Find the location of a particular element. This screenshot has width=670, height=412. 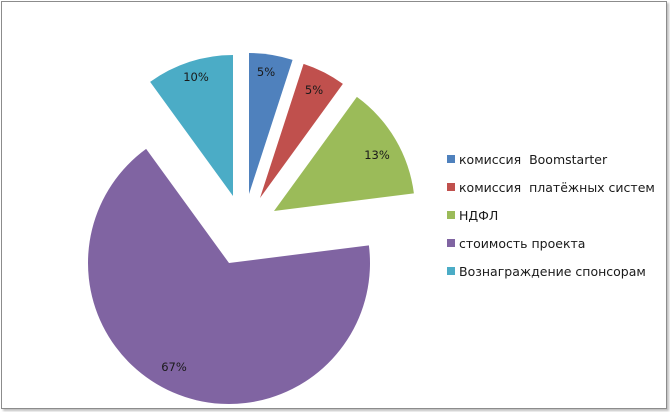

legend-item-ndfl: НДФЛ is located at coordinates (551, 215).